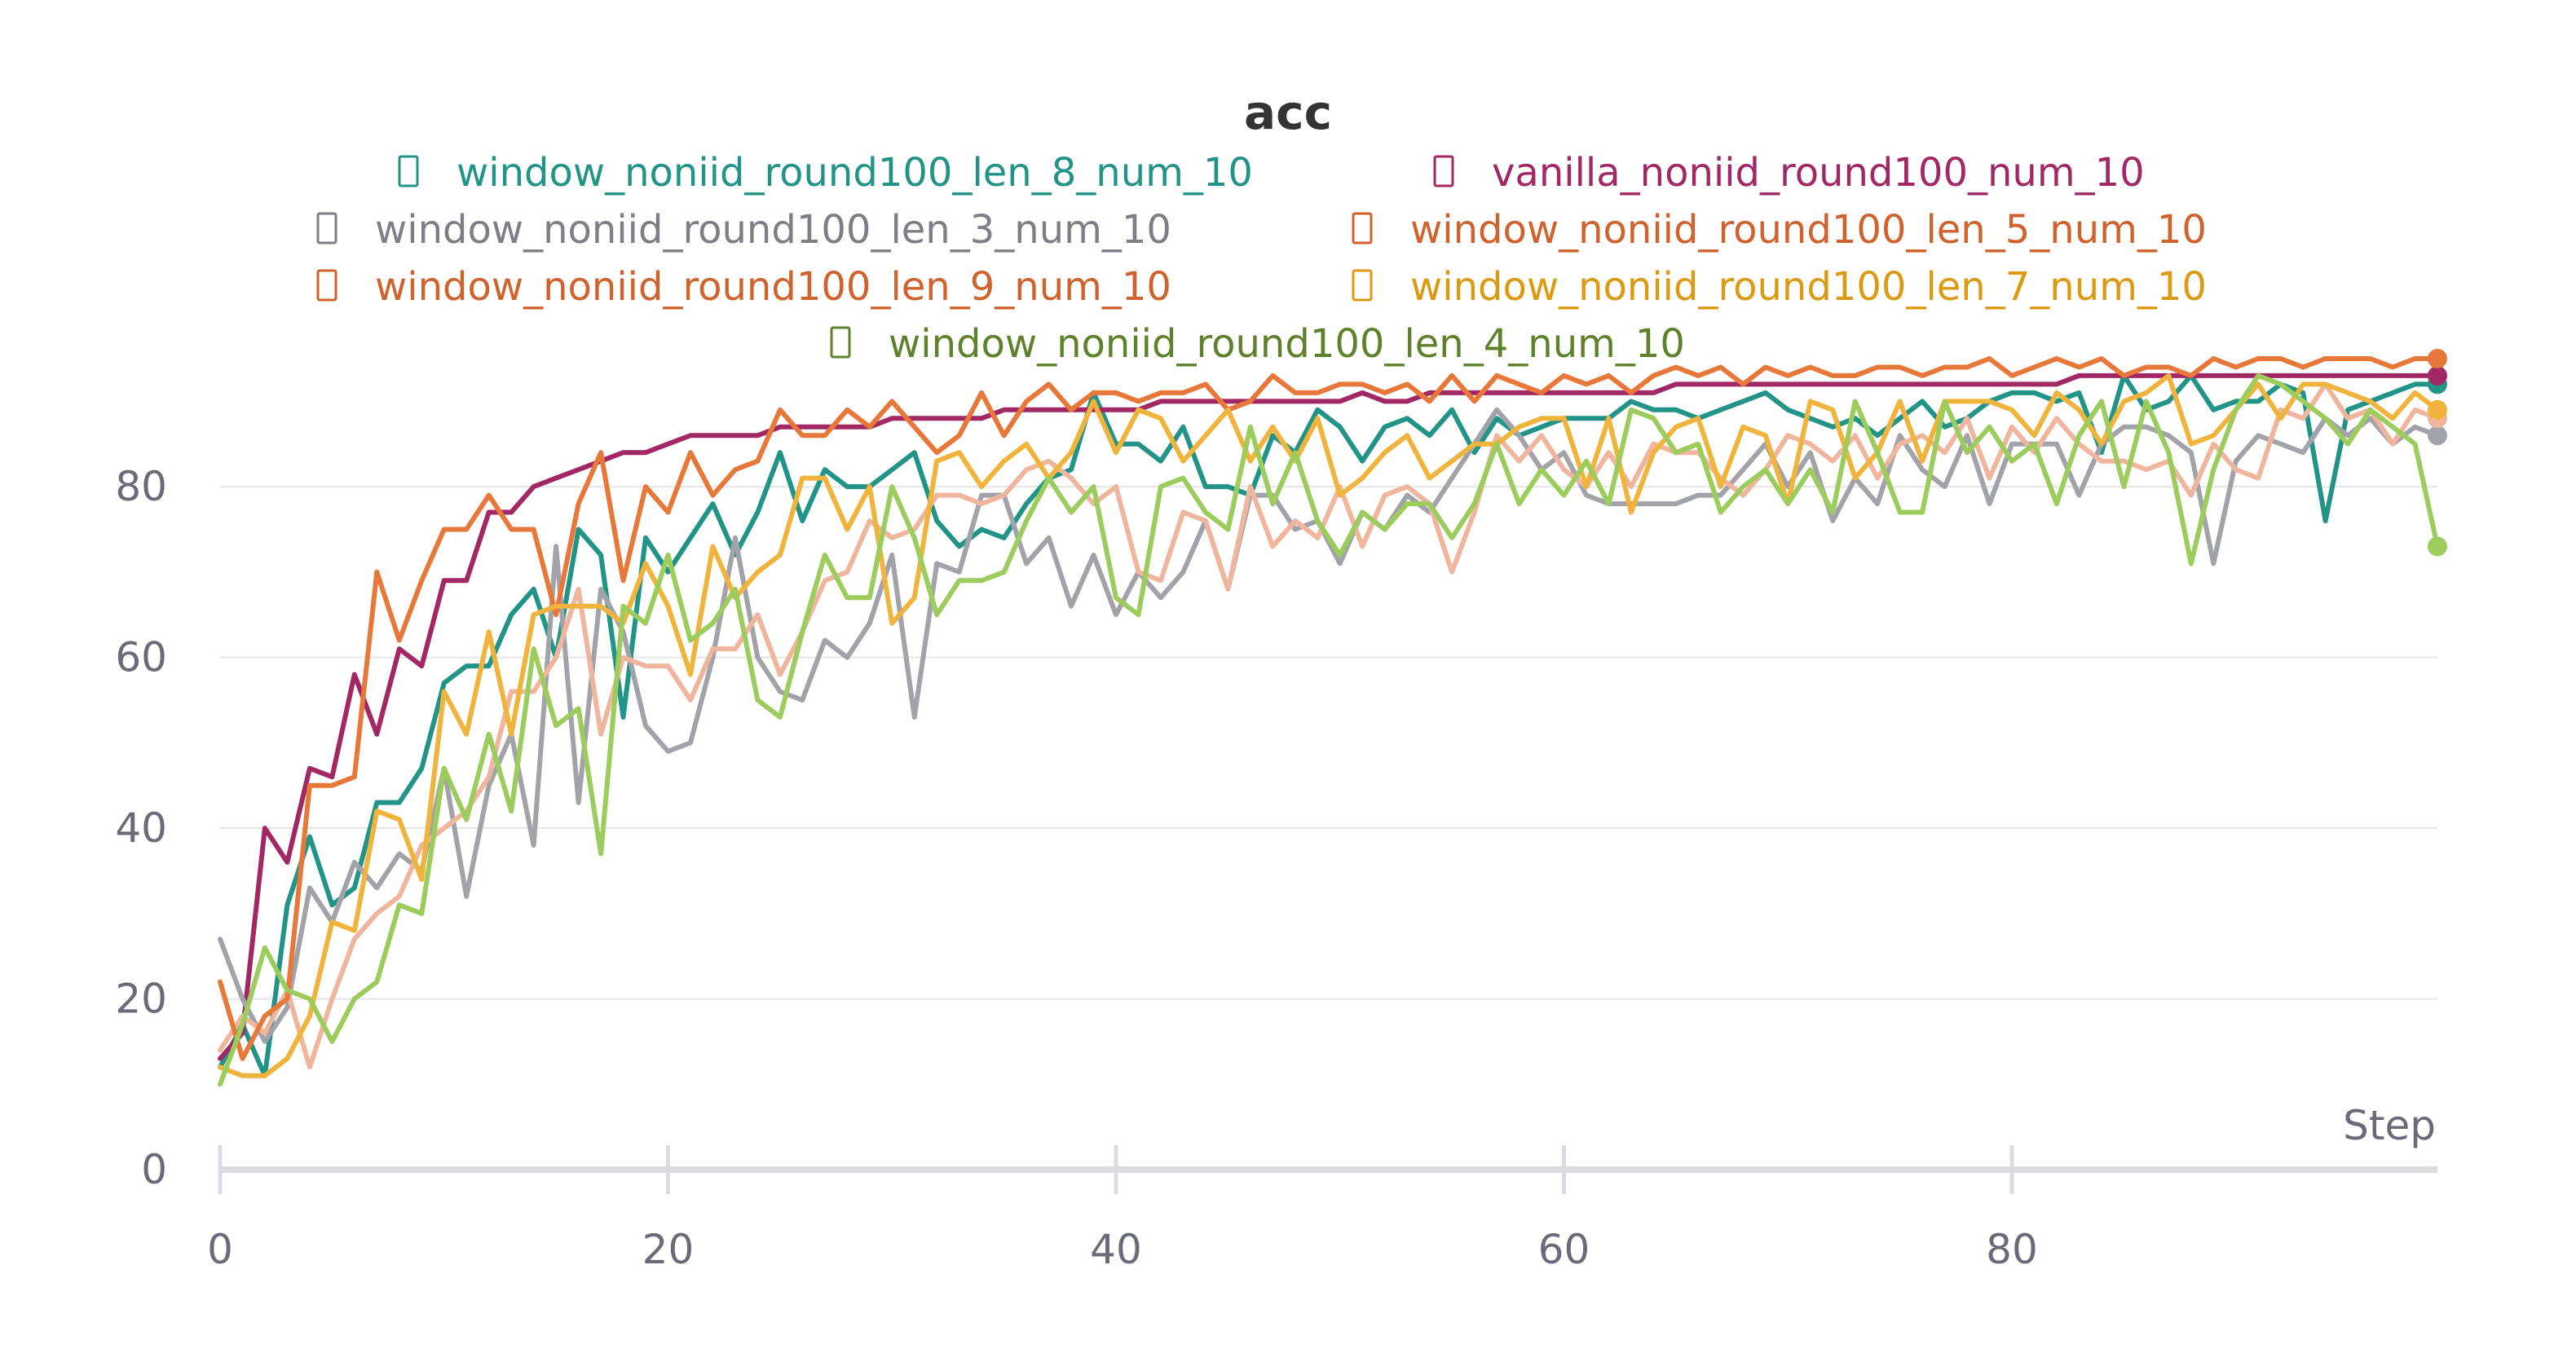 The image size is (2576, 1353). I want to click on legend-label: window_noniid_round100_len_7_num_10, so click(1808, 287).